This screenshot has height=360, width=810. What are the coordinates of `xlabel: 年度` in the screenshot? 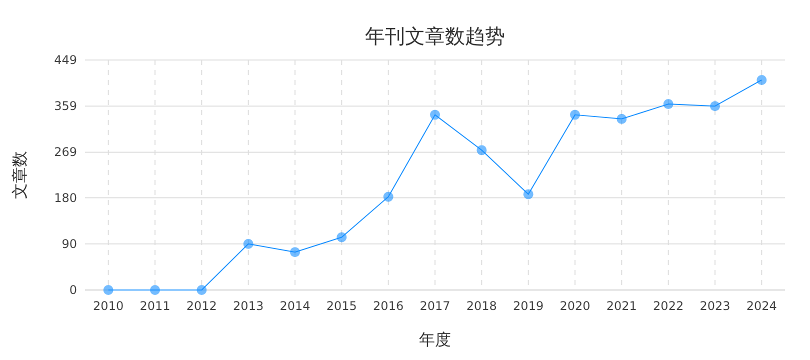 It's located at (435, 339).